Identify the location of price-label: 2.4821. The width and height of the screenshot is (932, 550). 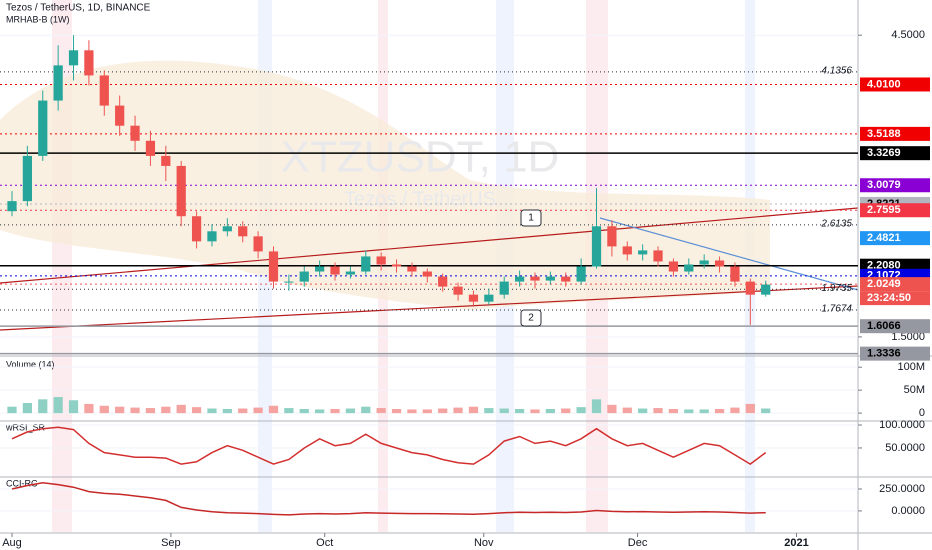
(884, 238).